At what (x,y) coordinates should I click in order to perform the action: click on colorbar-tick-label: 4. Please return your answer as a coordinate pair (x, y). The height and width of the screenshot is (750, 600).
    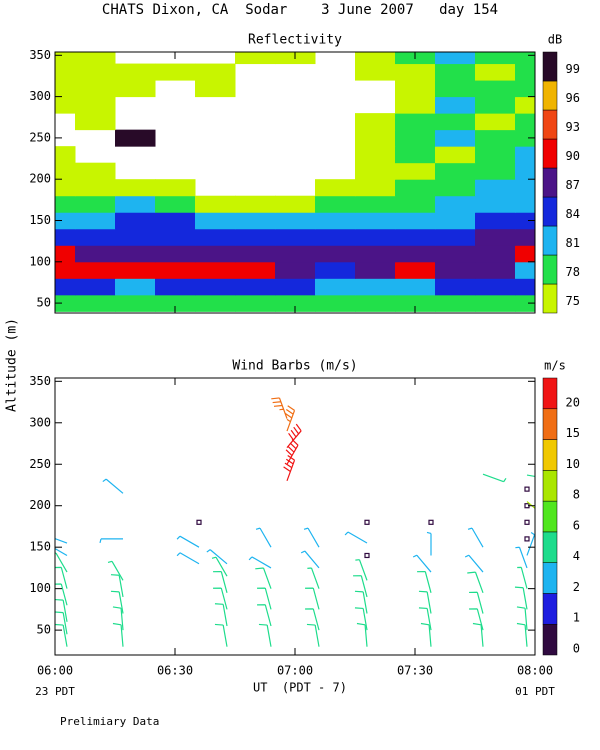
    Looking at the image, I should click on (576, 556).